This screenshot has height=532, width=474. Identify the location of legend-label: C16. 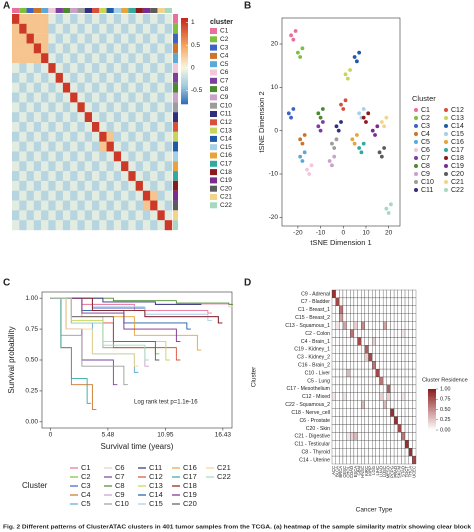
(457, 142).